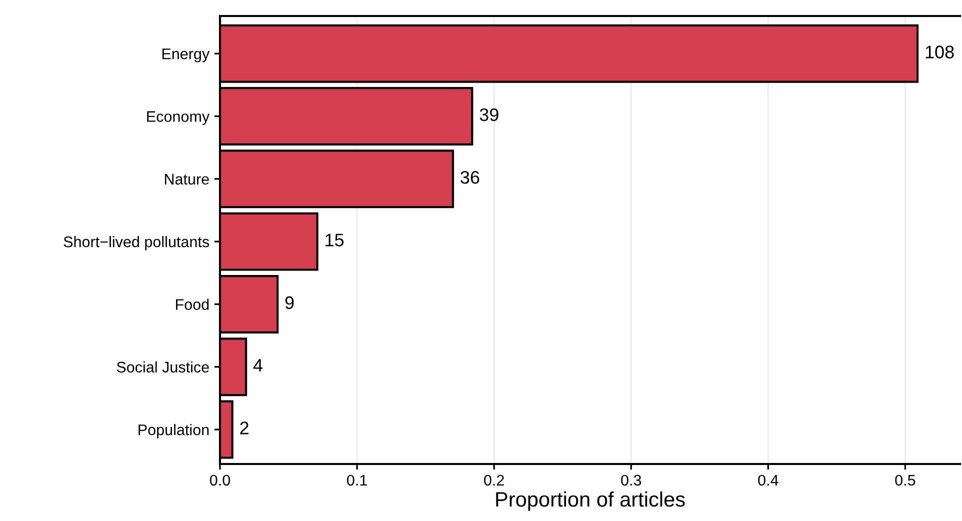 Image resolution: width=962 pixels, height=521 pixels. What do you see at coordinates (244, 428) in the screenshot?
I see `annotation: 2` at bounding box center [244, 428].